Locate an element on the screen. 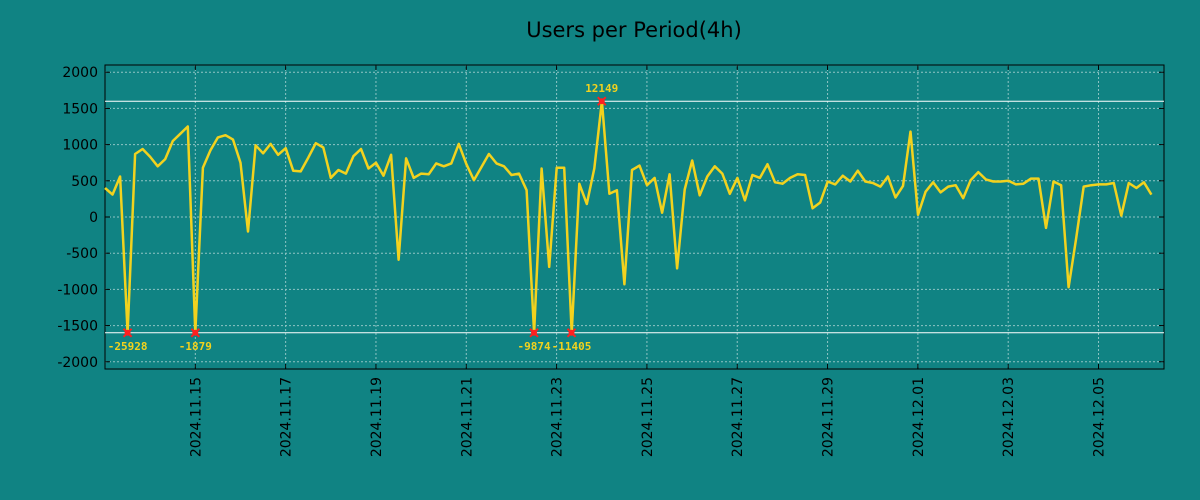 This screenshot has width=1200, height=500. y-tick-label: 500 is located at coordinates (84, 182).